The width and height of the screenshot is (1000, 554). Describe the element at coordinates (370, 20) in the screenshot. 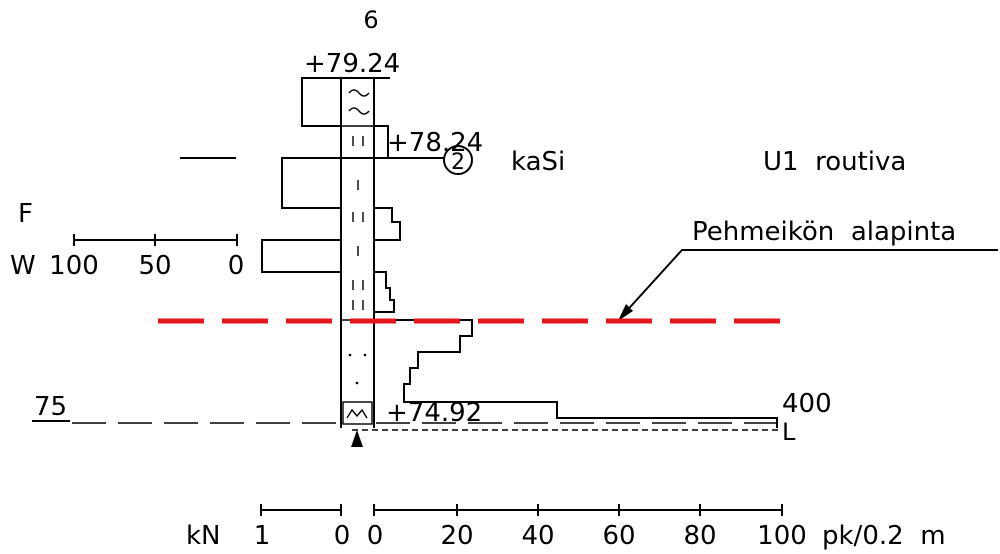

I see `point-id: 6` at that location.